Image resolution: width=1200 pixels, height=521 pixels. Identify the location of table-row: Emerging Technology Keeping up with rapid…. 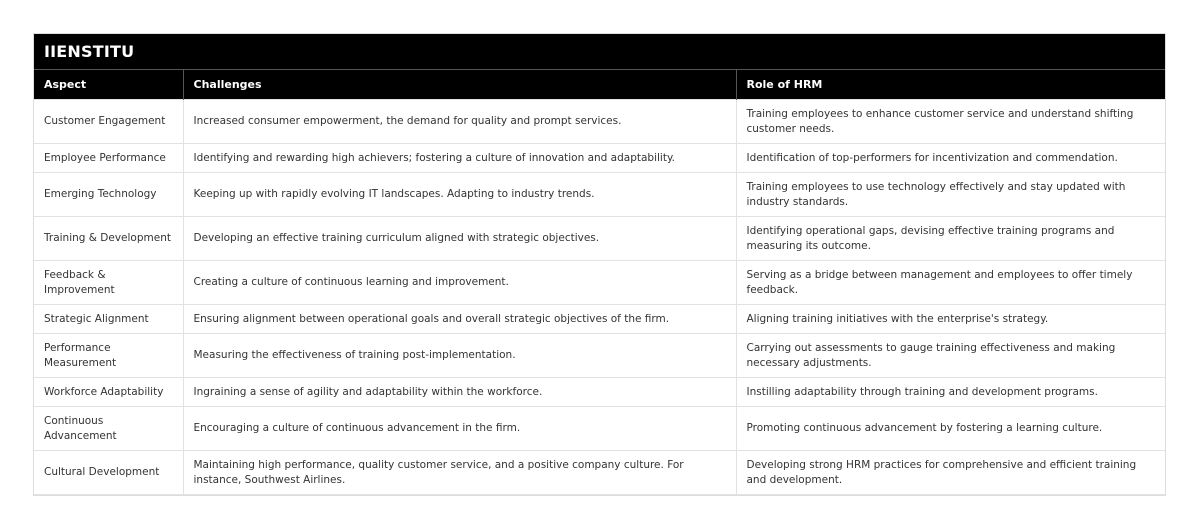
(599, 194).